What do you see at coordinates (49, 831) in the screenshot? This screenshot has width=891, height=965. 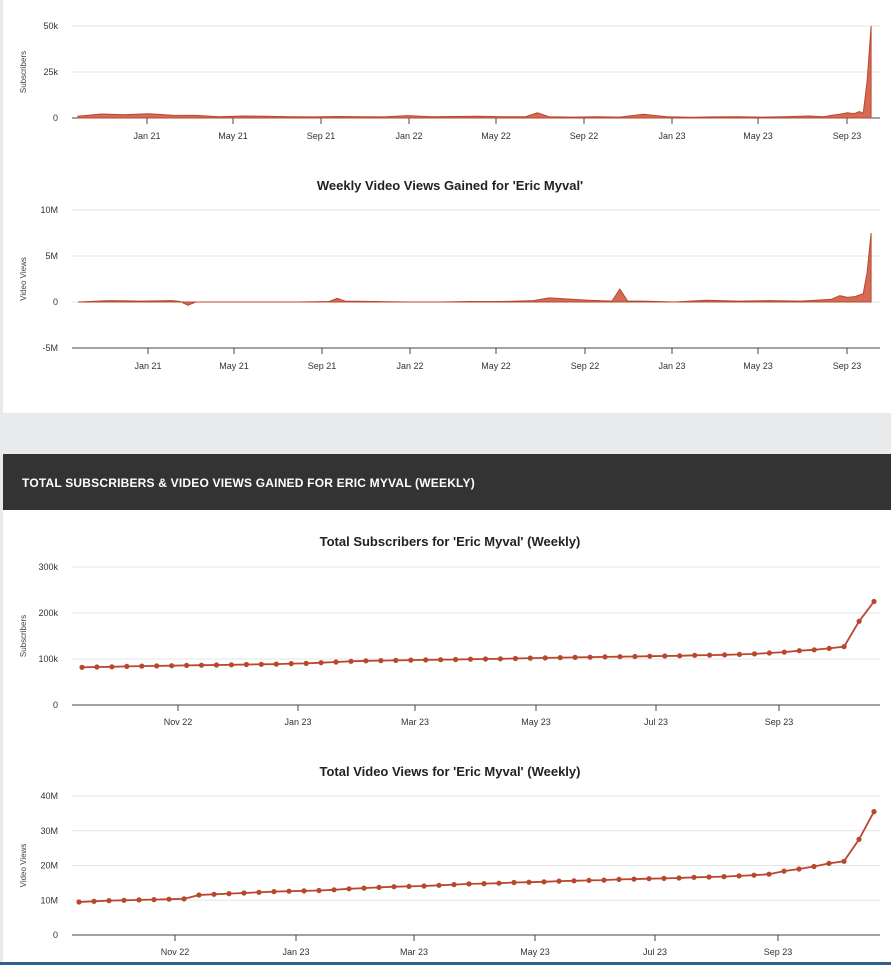 I see `y-tick-label: 30M` at bounding box center [49, 831].